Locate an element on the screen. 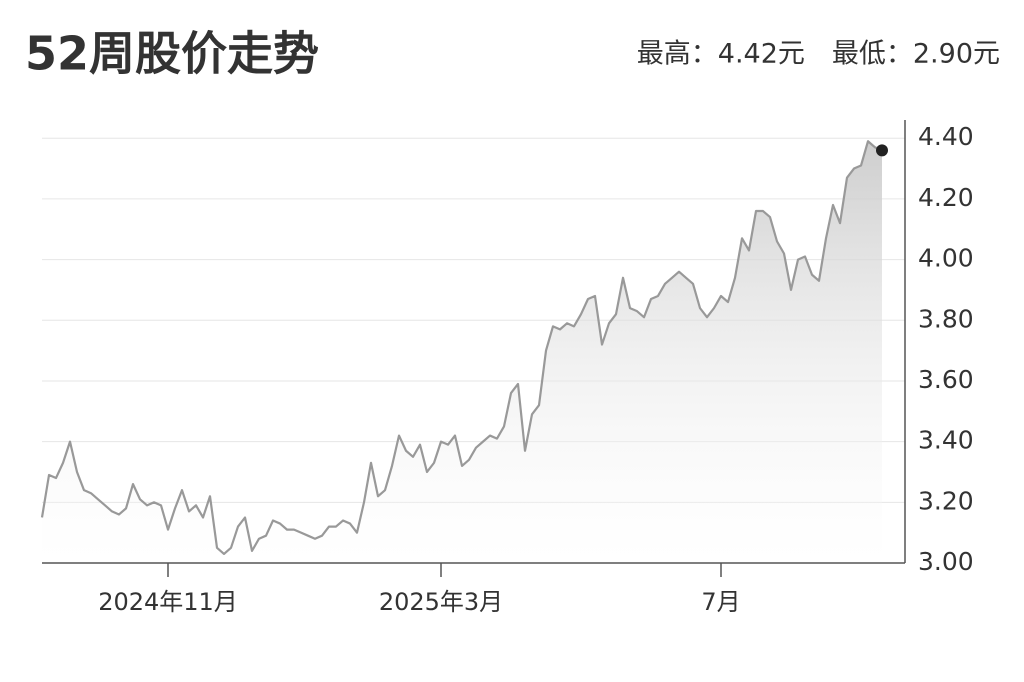  chart-subtitle: 最高：4.42元 最低：2.90元 is located at coordinates (818, 54).